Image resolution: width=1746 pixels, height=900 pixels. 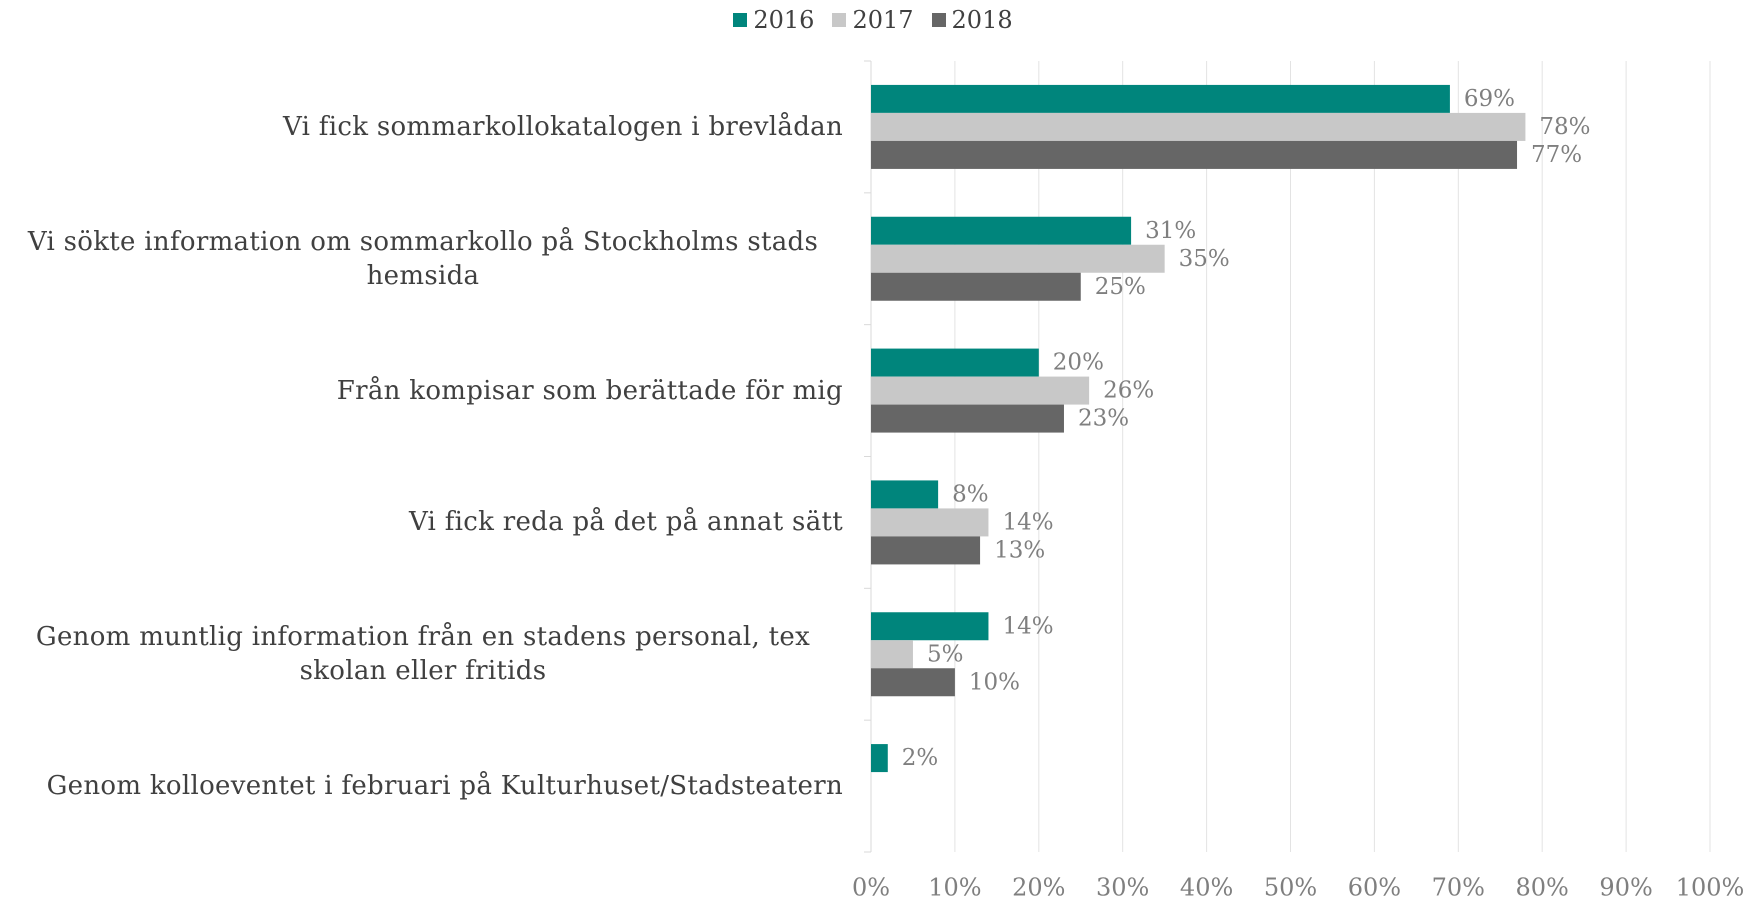 What do you see at coordinates (1128, 391) in the screenshot?
I see `data-label: 26%` at bounding box center [1128, 391].